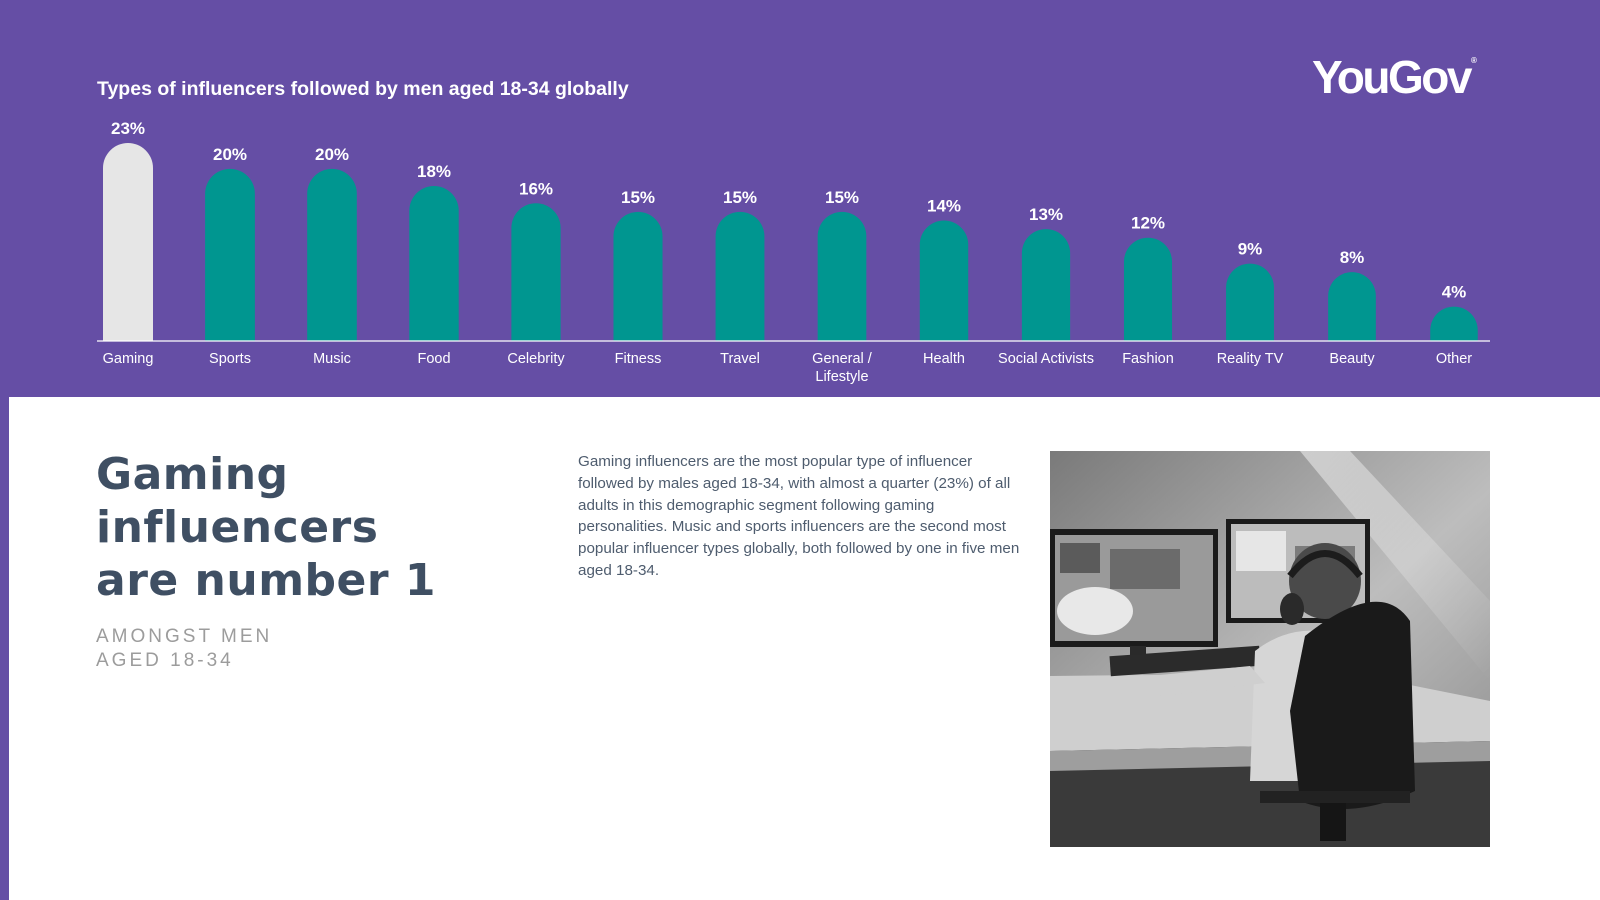  Describe the element at coordinates (1352, 306) in the screenshot. I see `bar-beauty` at that location.